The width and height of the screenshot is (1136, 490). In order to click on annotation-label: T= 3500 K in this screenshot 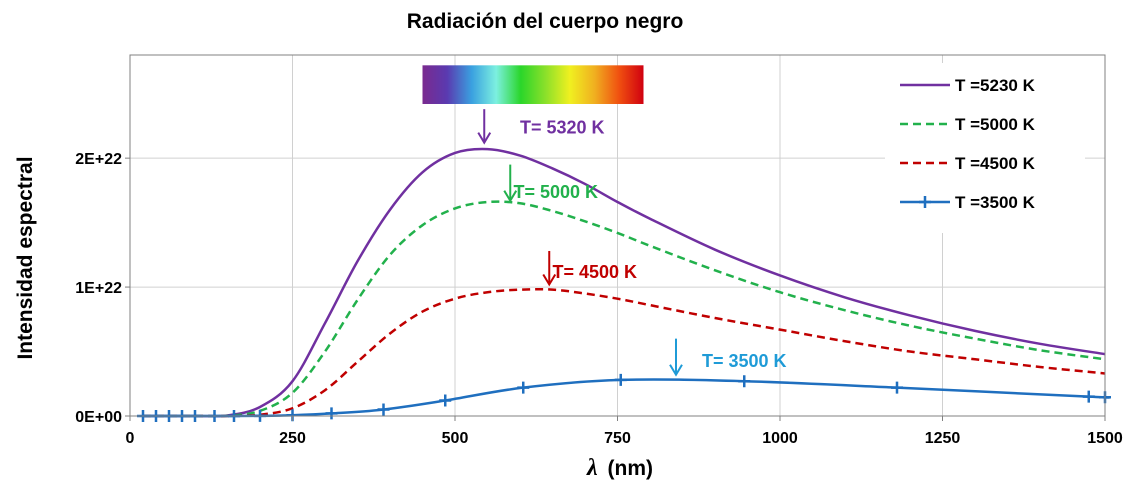, I will do `click(744, 361)`.